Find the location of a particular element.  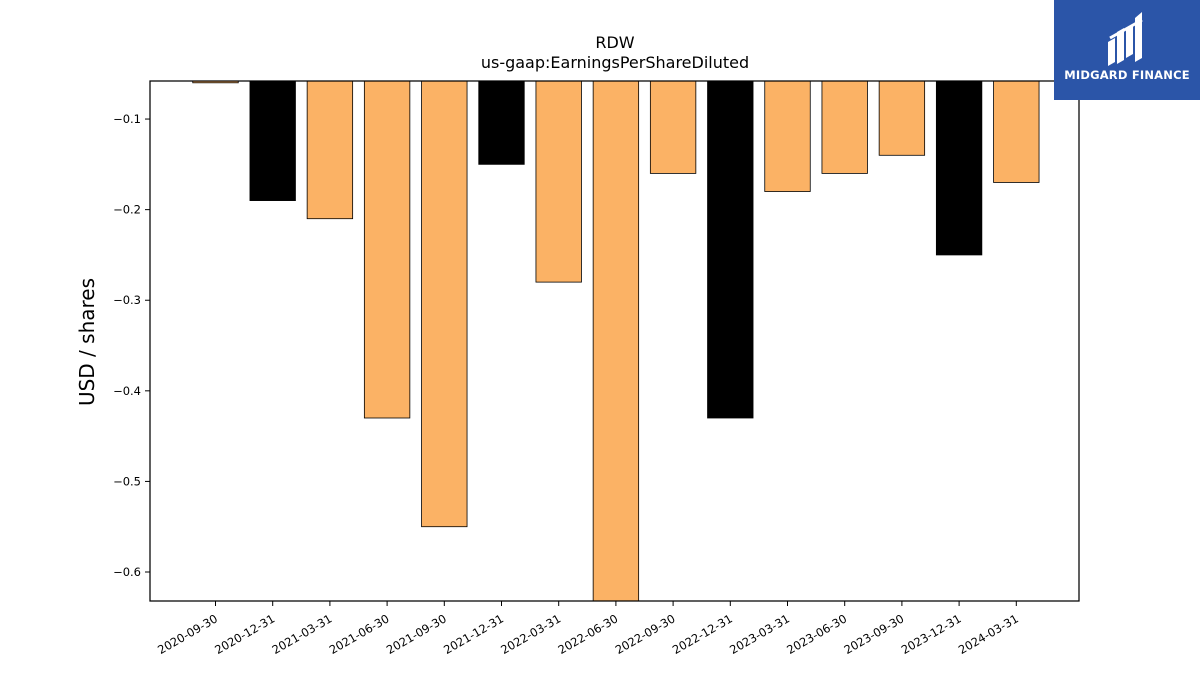

x-tick-label: 2022-03-31 is located at coordinates (530, 634).